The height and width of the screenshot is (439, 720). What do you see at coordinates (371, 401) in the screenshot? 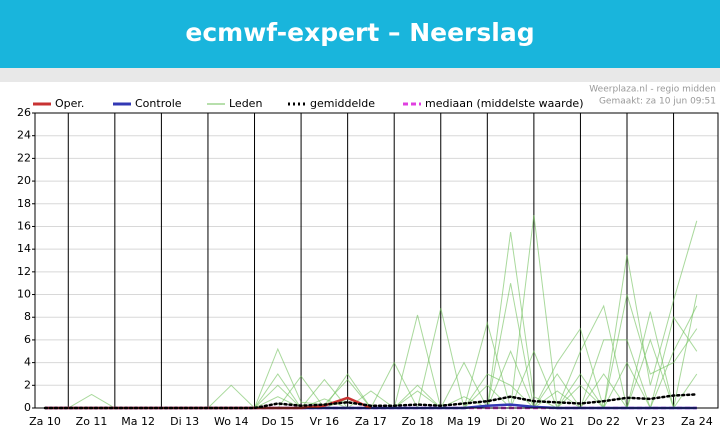
I see `series-line` at bounding box center [371, 401].